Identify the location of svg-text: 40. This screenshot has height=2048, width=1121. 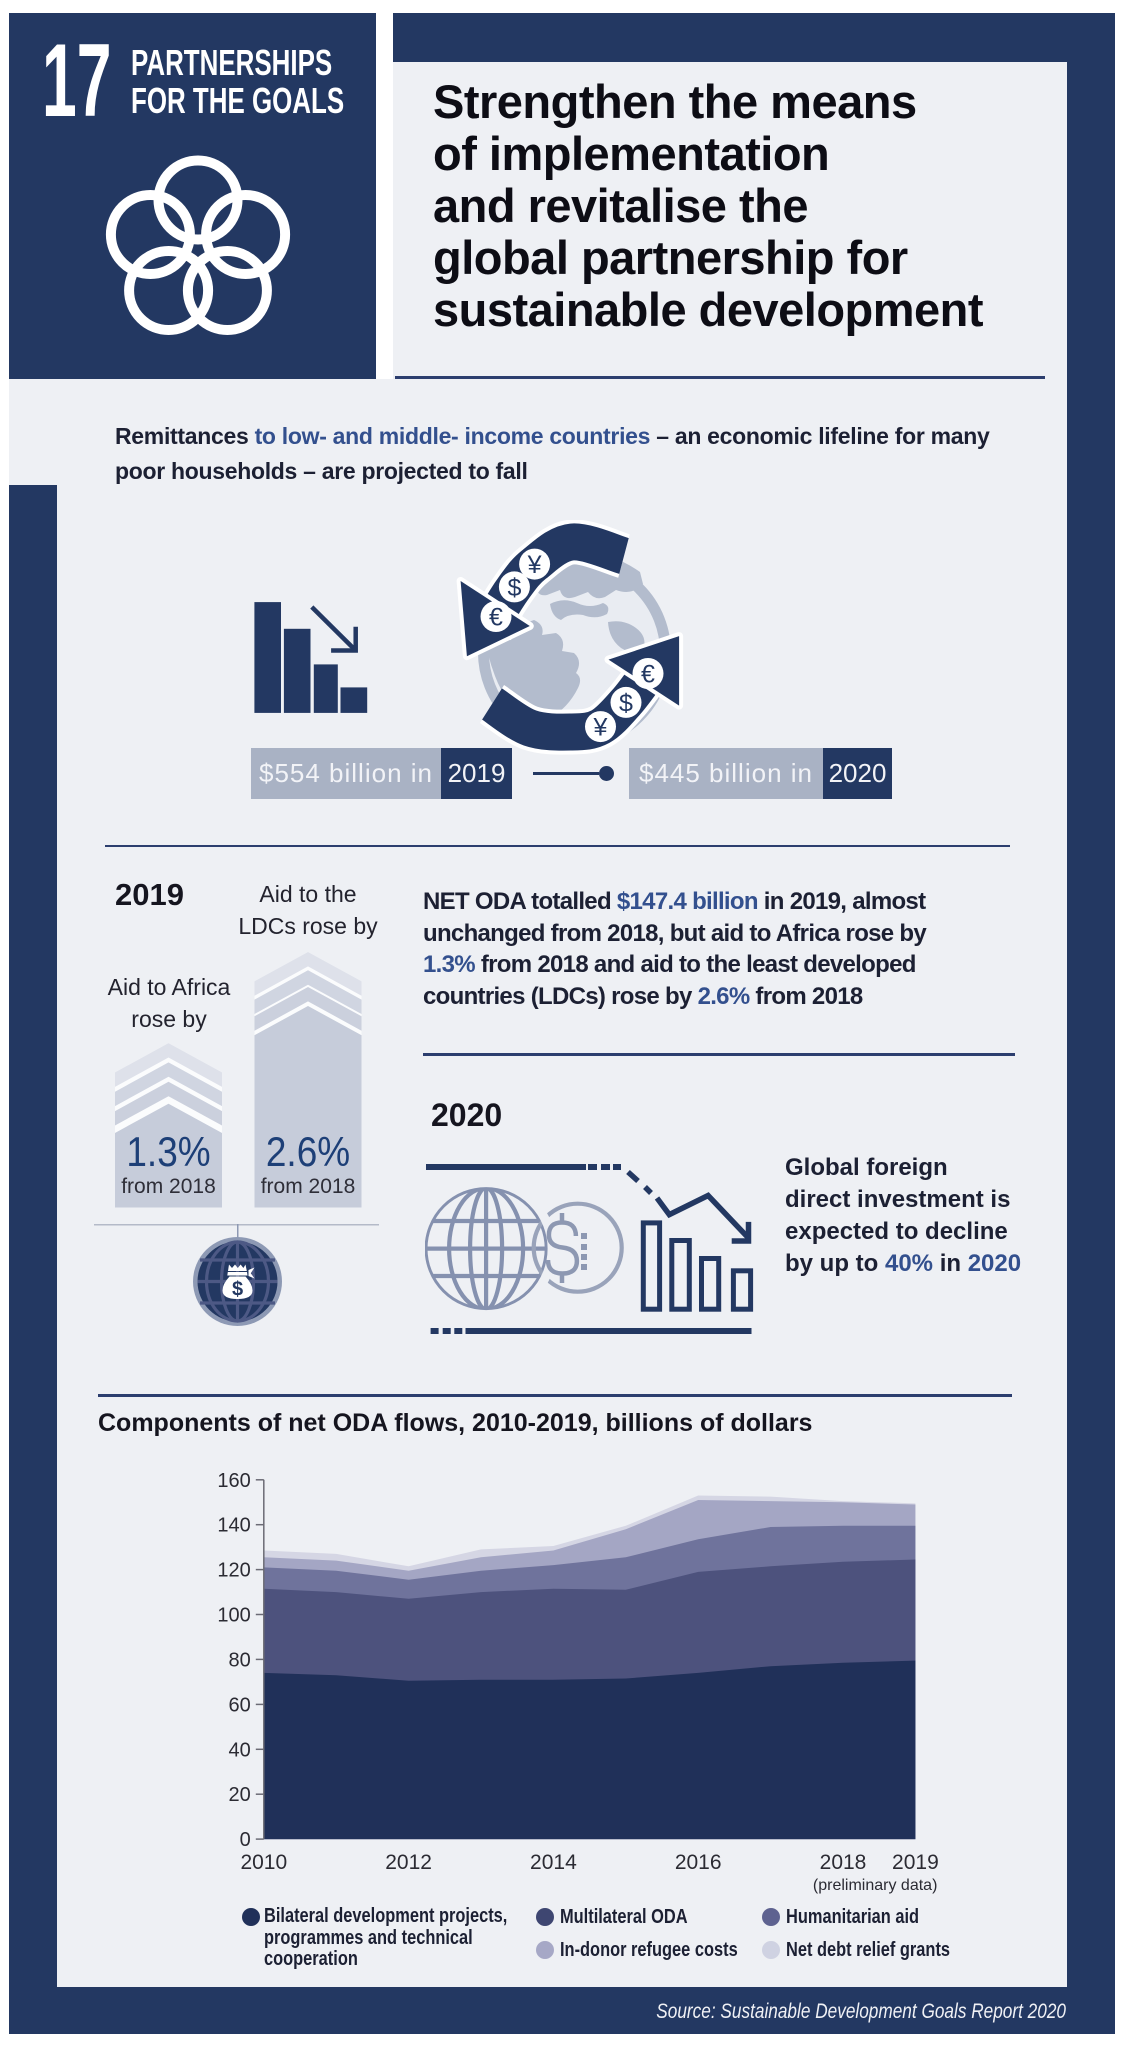
(240, 1750).